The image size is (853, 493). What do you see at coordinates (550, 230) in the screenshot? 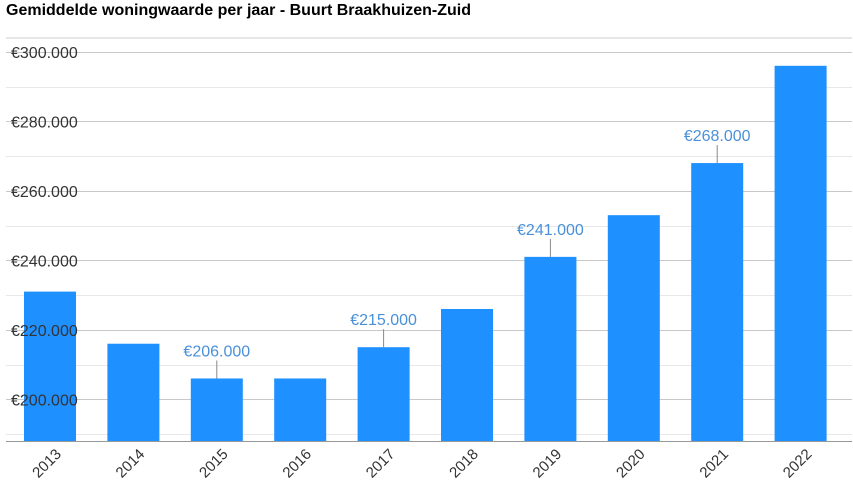
I see `data-label: €241.000` at bounding box center [550, 230].